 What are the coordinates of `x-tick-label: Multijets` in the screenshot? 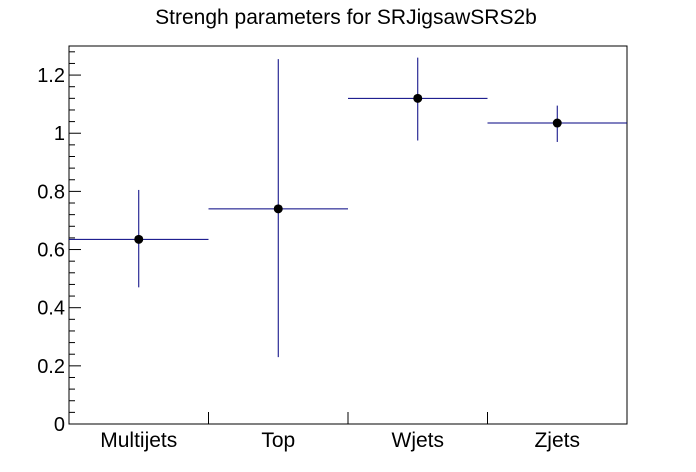 It's located at (138, 440).